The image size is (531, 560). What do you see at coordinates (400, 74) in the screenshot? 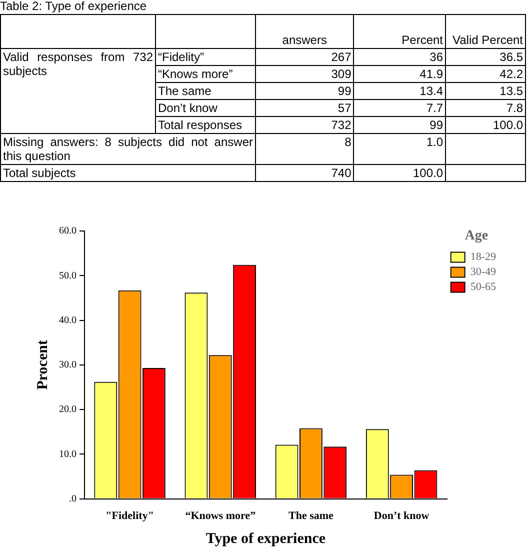
I see `text: 41.9` at bounding box center [400, 74].